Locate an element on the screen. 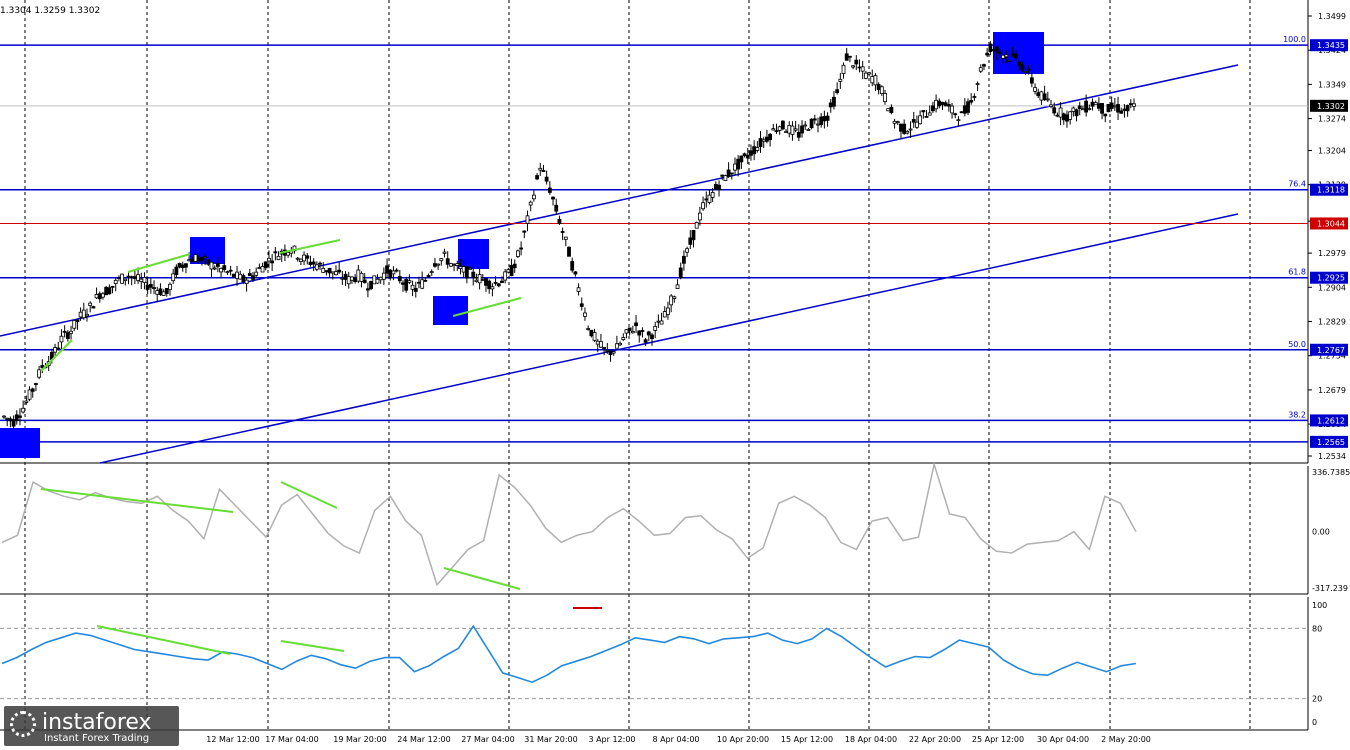 This screenshot has width=1350, height=750. time-label: 10 Apr 20:00 is located at coordinates (743, 739).